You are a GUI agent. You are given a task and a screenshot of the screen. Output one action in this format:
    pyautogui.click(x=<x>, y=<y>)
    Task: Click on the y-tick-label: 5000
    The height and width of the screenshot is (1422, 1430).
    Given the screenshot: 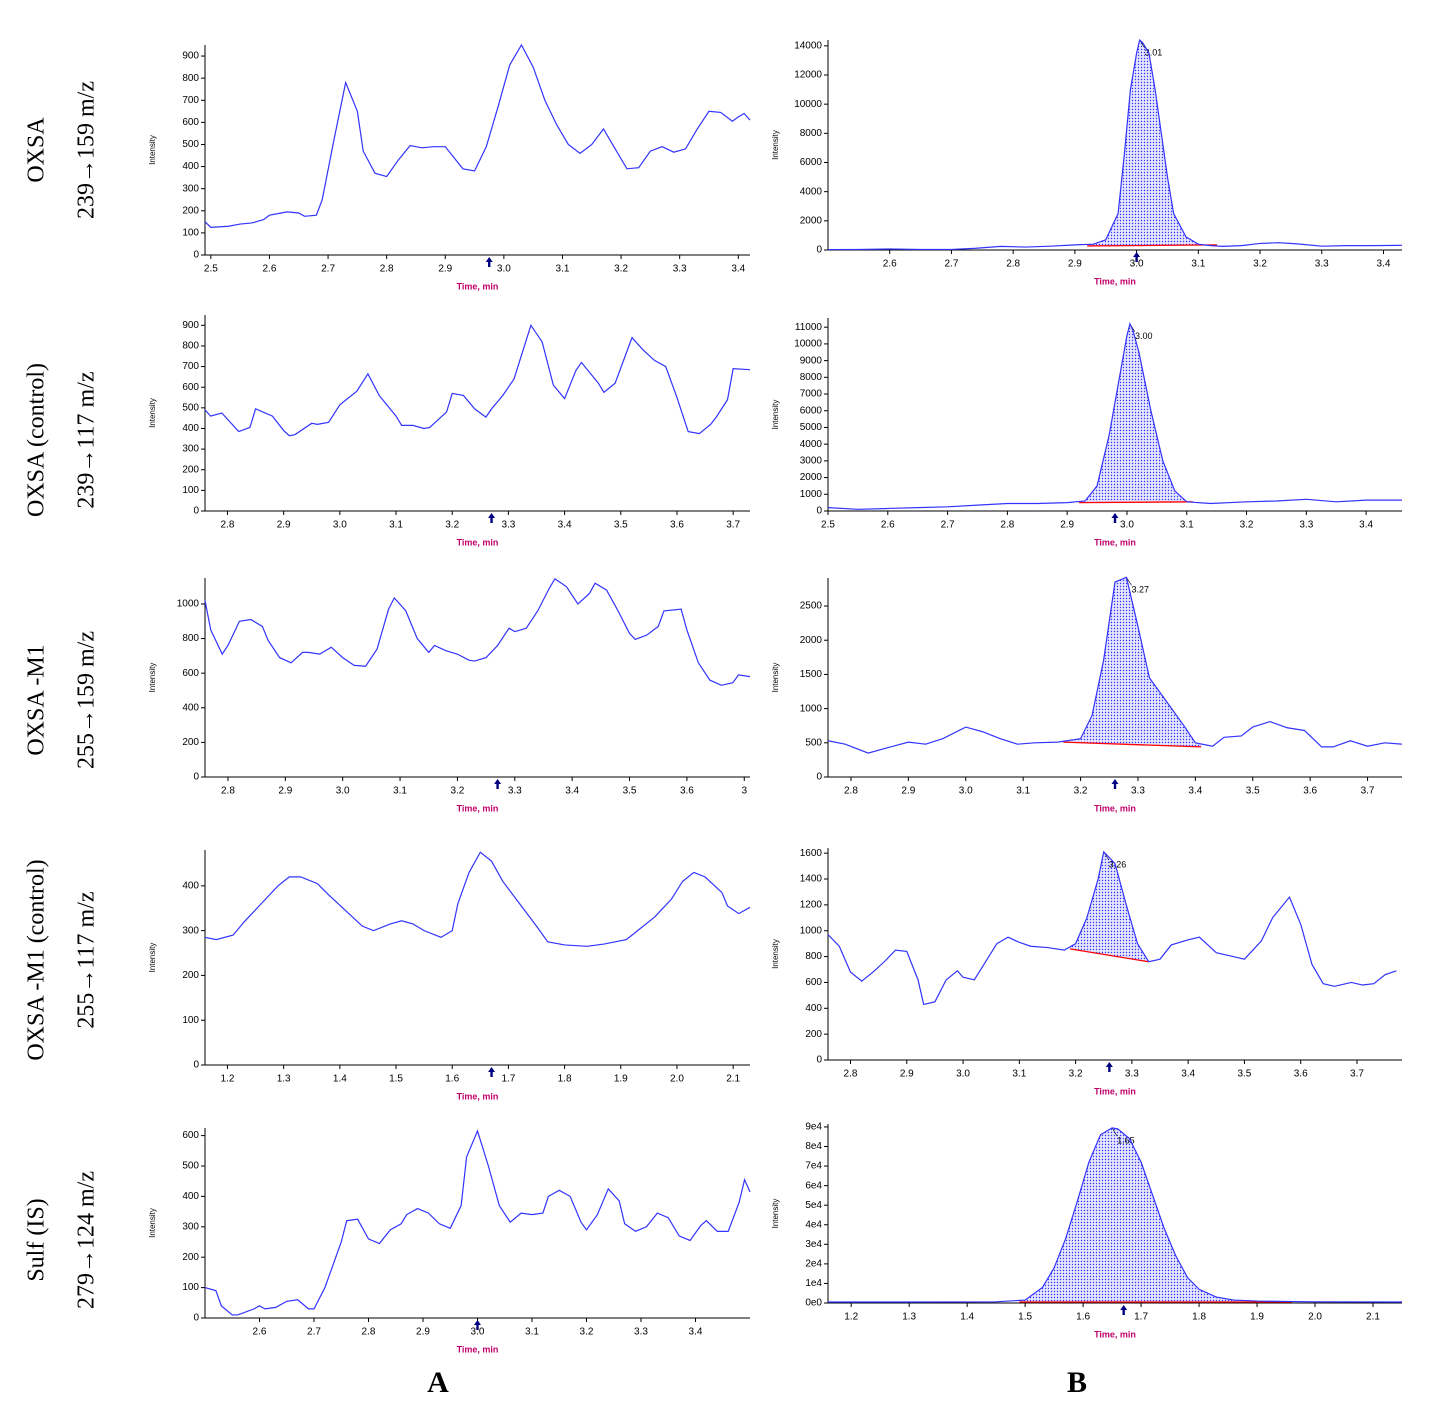 What is the action you would take?
    pyautogui.click(x=811, y=427)
    